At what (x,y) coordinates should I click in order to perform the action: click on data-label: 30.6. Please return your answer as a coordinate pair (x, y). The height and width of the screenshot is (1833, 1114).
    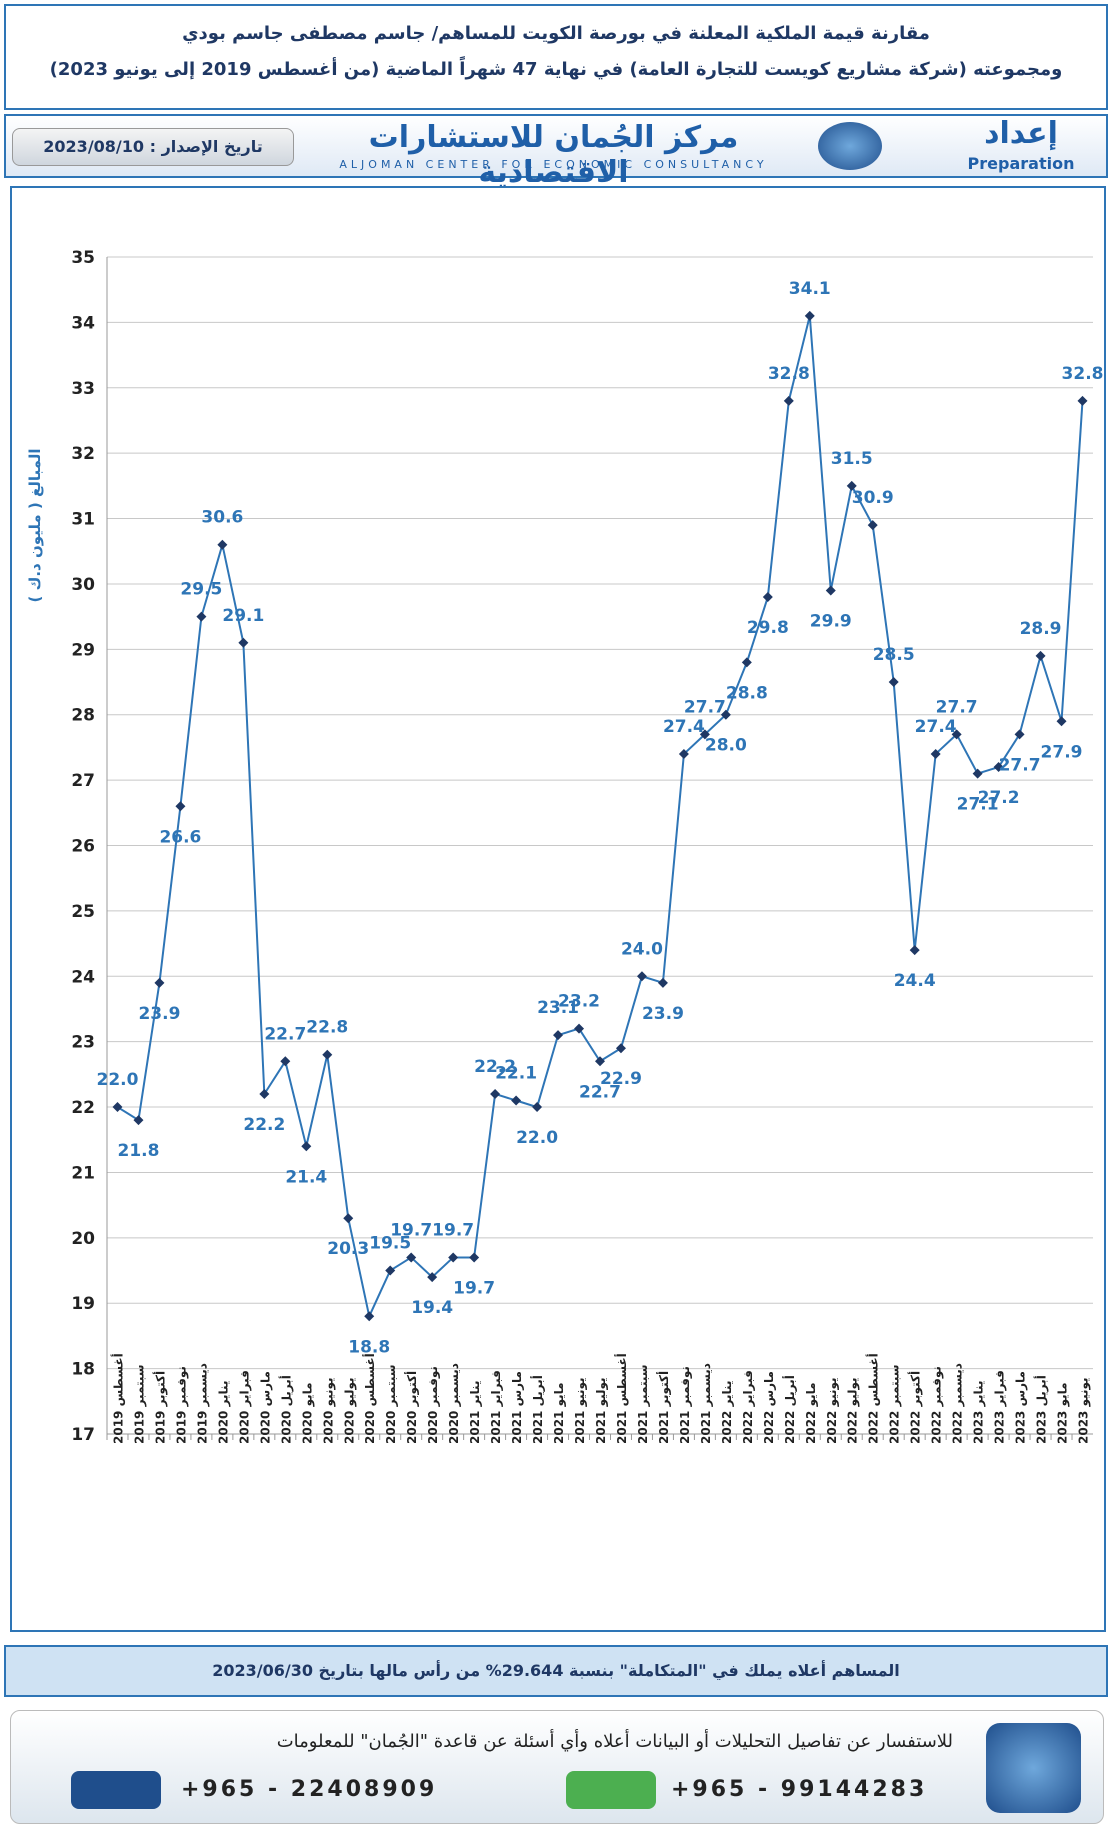
    Looking at the image, I should click on (222, 518).